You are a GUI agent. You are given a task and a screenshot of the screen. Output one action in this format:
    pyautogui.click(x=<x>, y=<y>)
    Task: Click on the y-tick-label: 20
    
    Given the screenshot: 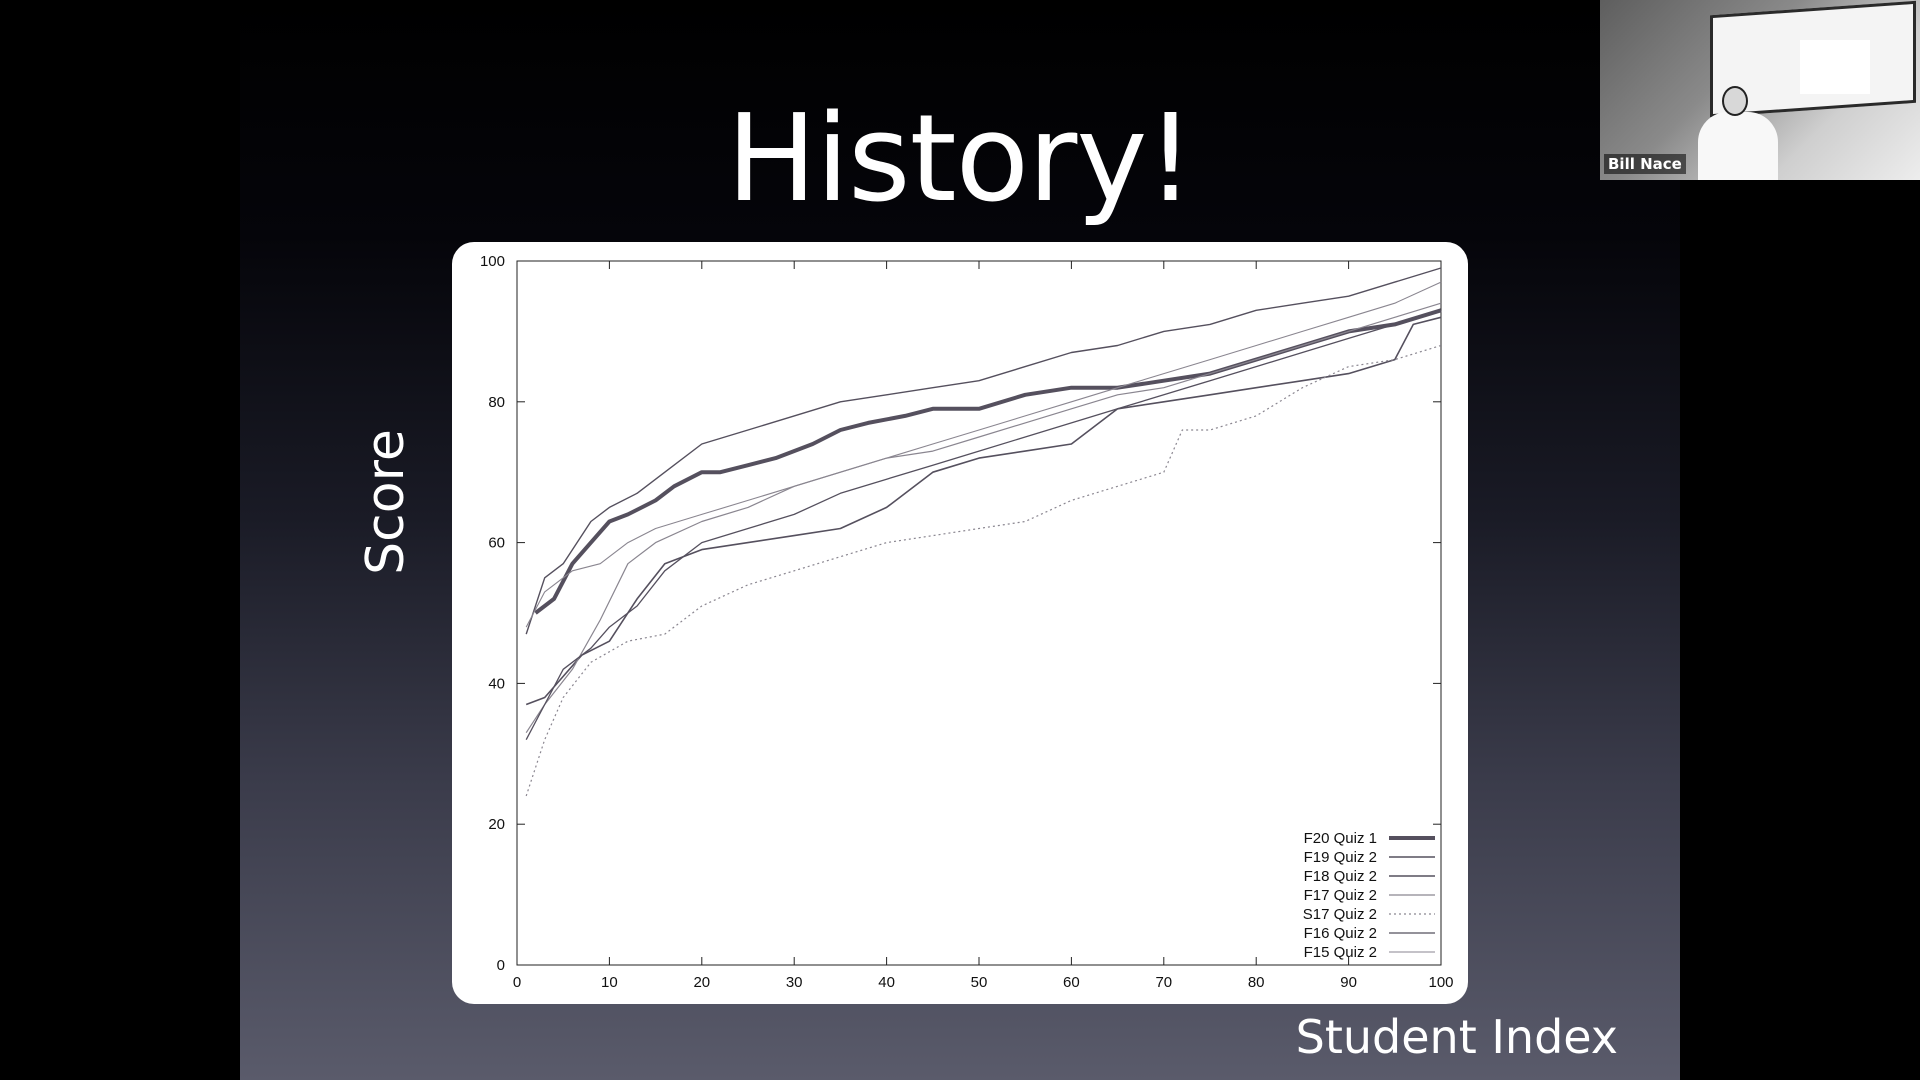 What is the action you would take?
    pyautogui.click(x=496, y=824)
    